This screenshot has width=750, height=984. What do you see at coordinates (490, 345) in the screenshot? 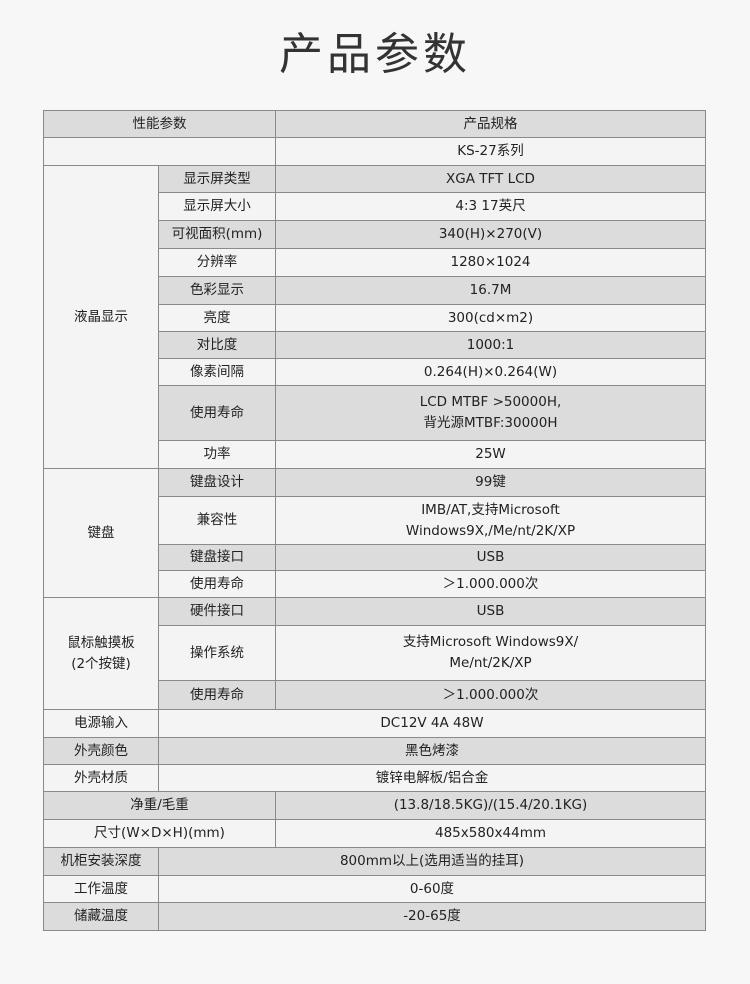
I see `param-value: 1000:1` at bounding box center [490, 345].